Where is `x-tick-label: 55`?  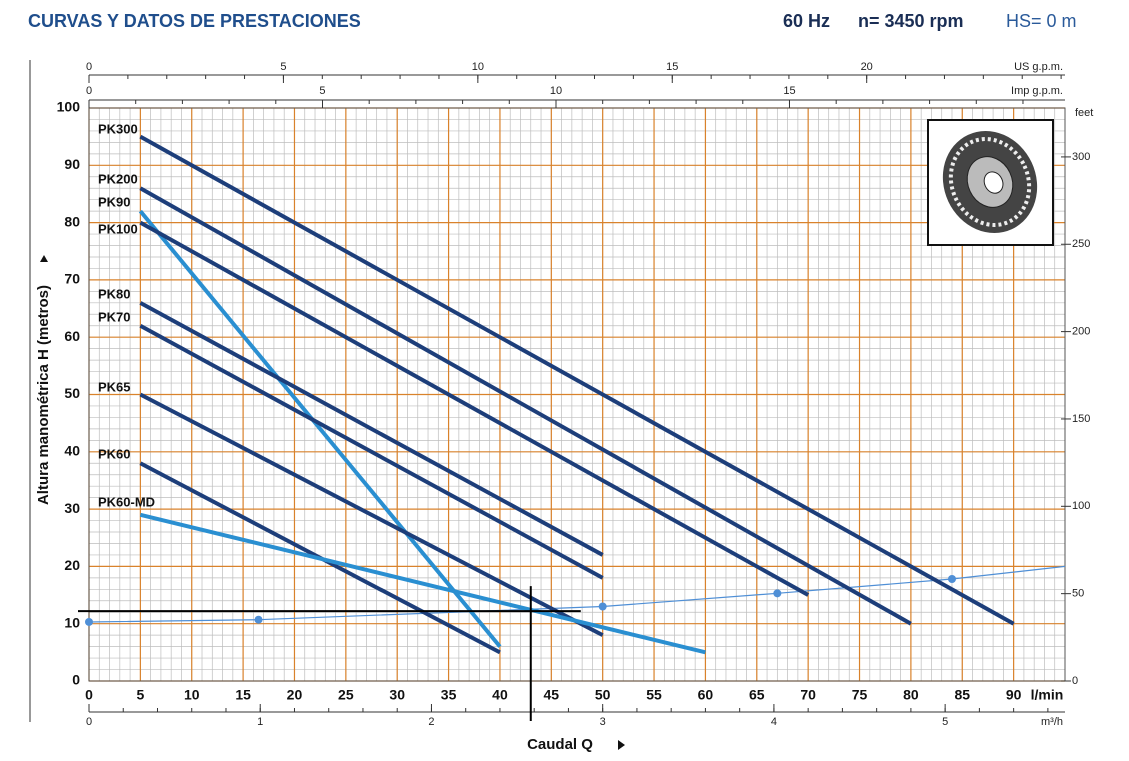 x-tick-label: 55 is located at coordinates (654, 695).